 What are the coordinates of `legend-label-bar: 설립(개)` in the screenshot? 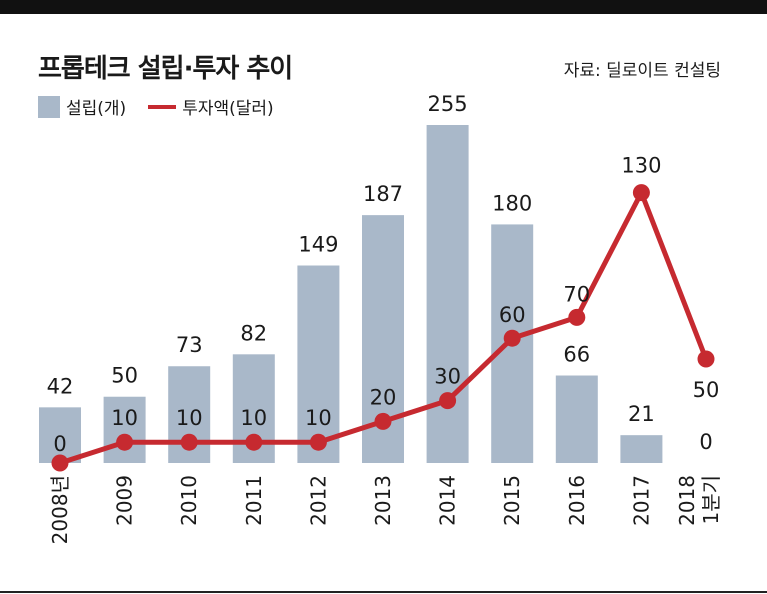 It's located at (96, 109).